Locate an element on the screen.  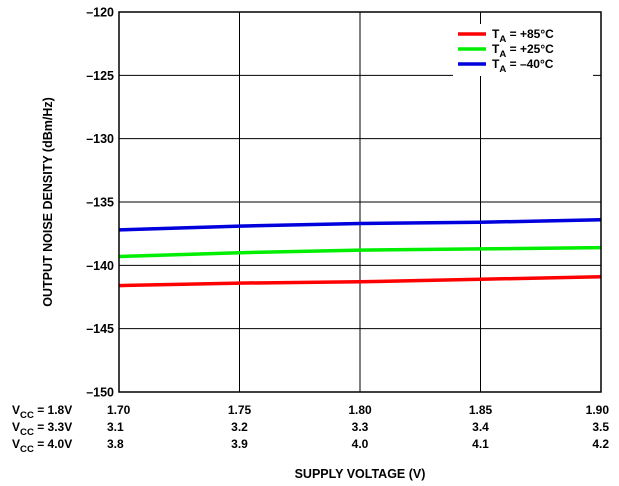
x-tick-label: 3.2 is located at coordinates (239, 427).